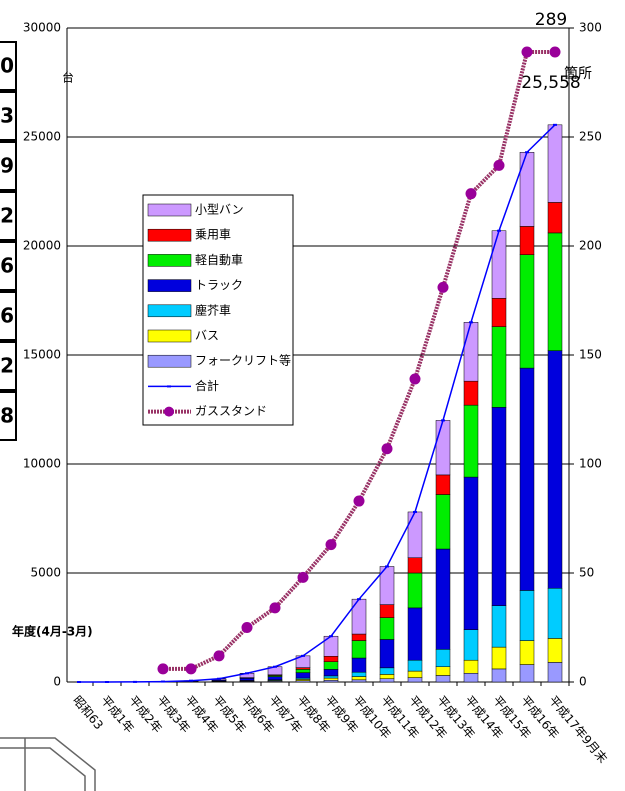 Image resolution: width=625 pixels, height=791 pixels. Describe the element at coordinates (590, 28) in the screenshot. I see `y2-tick-label: 300` at that location.